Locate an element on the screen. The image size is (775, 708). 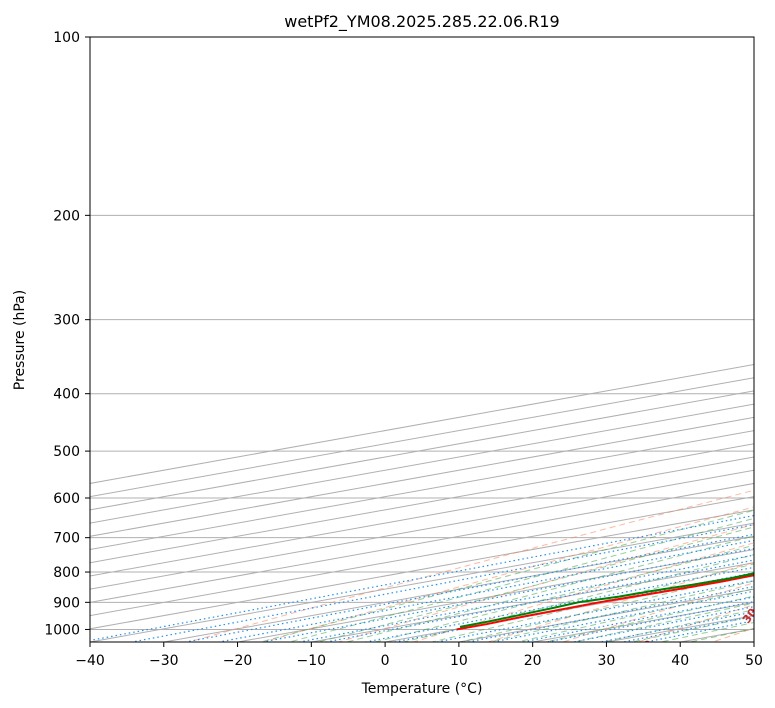
x-tick-label: 50 is located at coordinates (754, 661).